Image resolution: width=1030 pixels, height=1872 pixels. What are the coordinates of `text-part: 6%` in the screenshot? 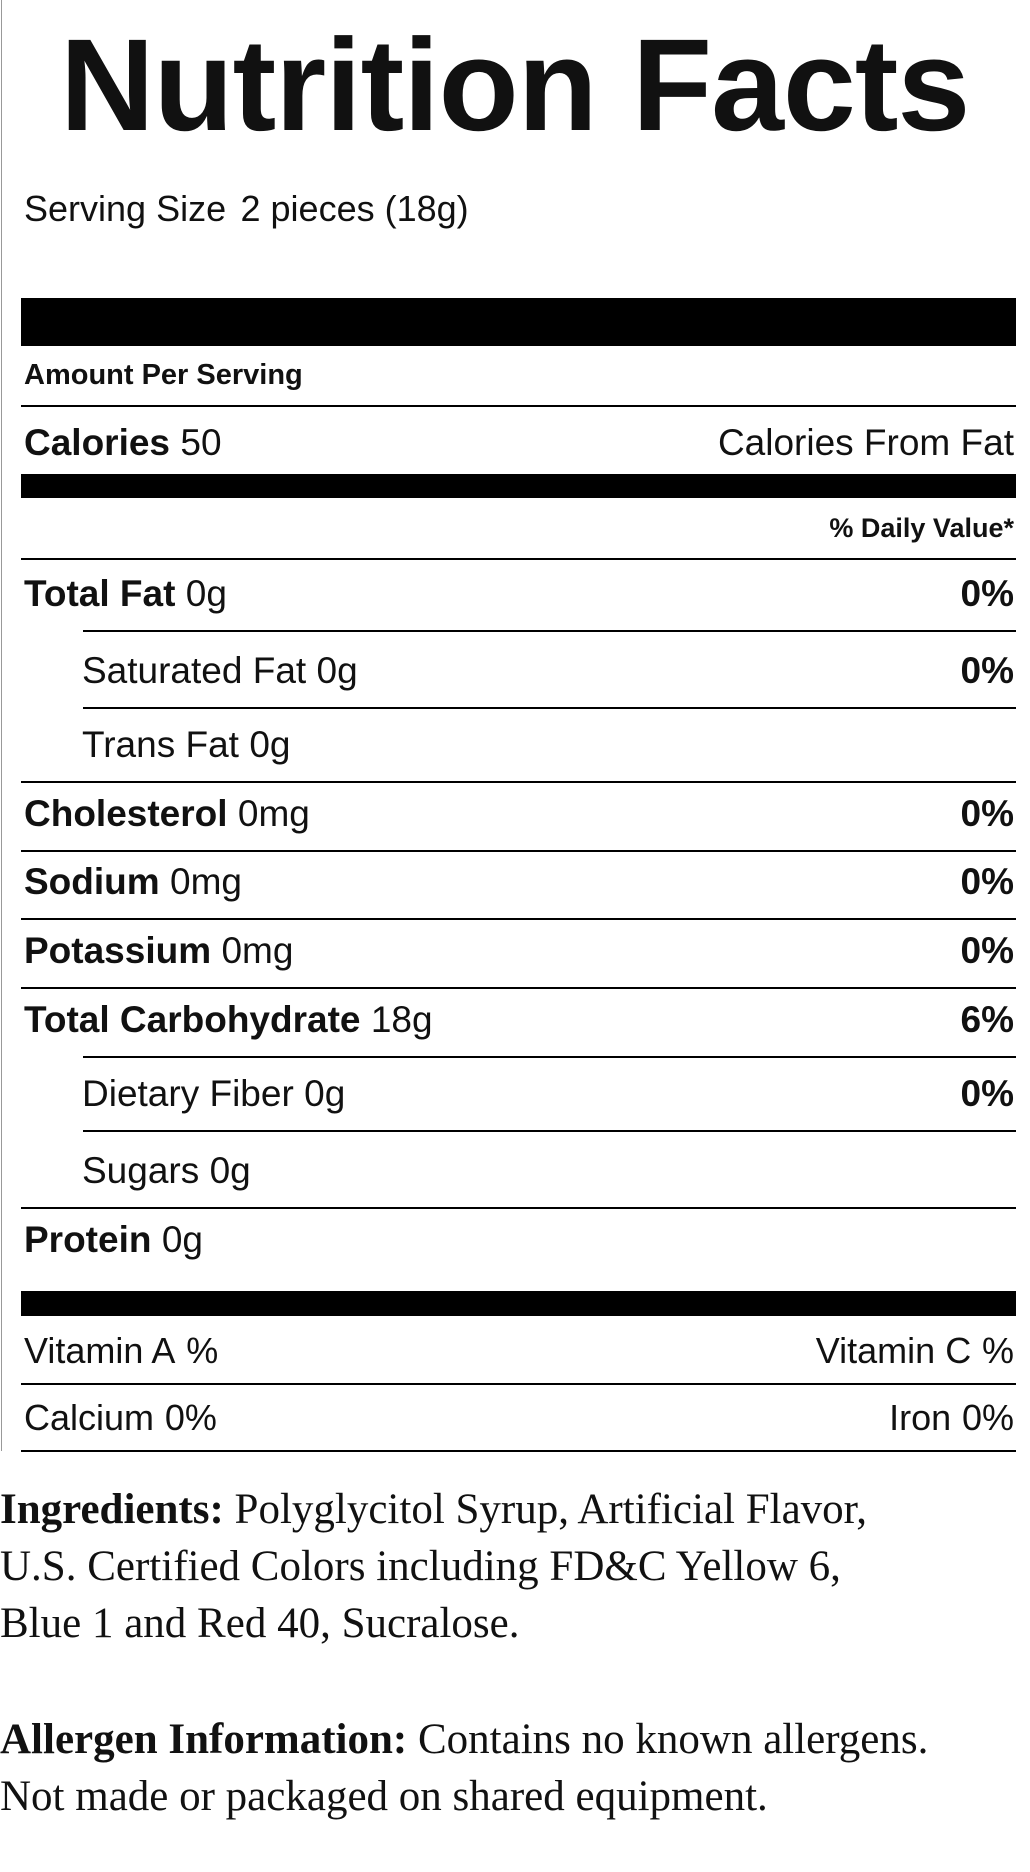 It's located at (987, 1019).